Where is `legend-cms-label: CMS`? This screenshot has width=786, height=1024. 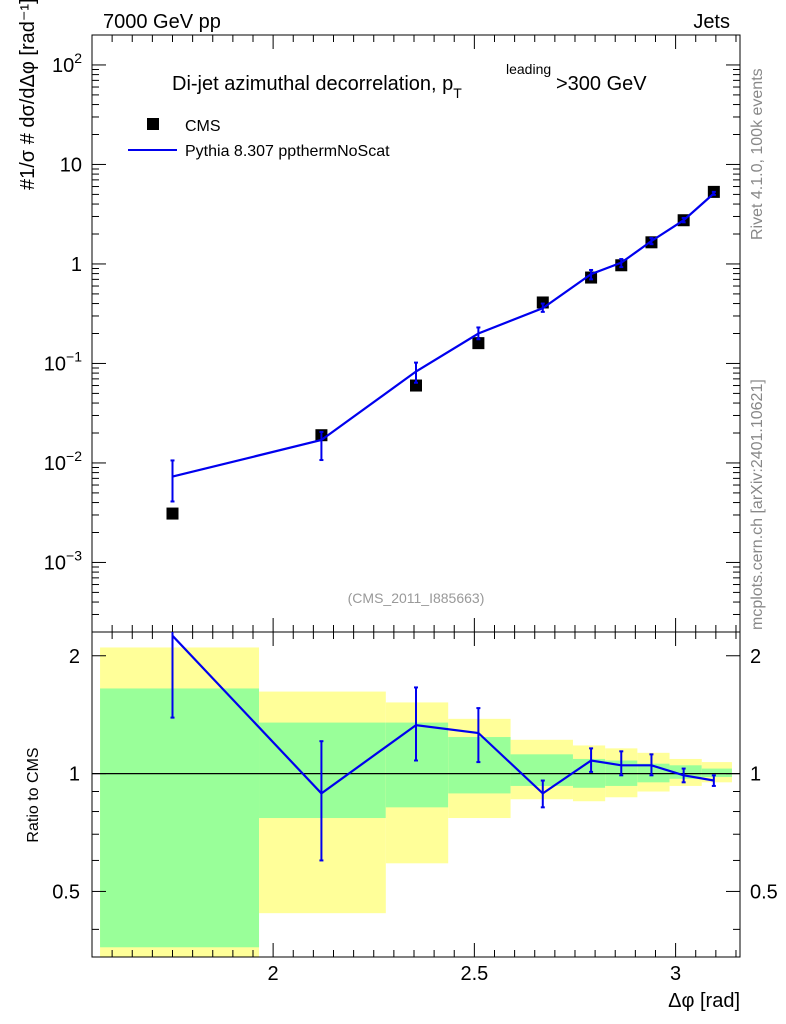
legend-cms-label: CMS is located at coordinates (203, 126).